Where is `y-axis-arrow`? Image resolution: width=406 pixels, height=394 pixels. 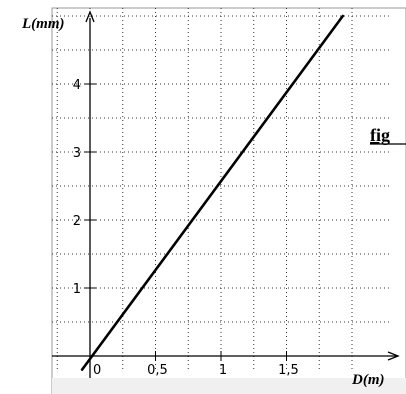
y-axis-arrow is located at coordinates (90, 16).